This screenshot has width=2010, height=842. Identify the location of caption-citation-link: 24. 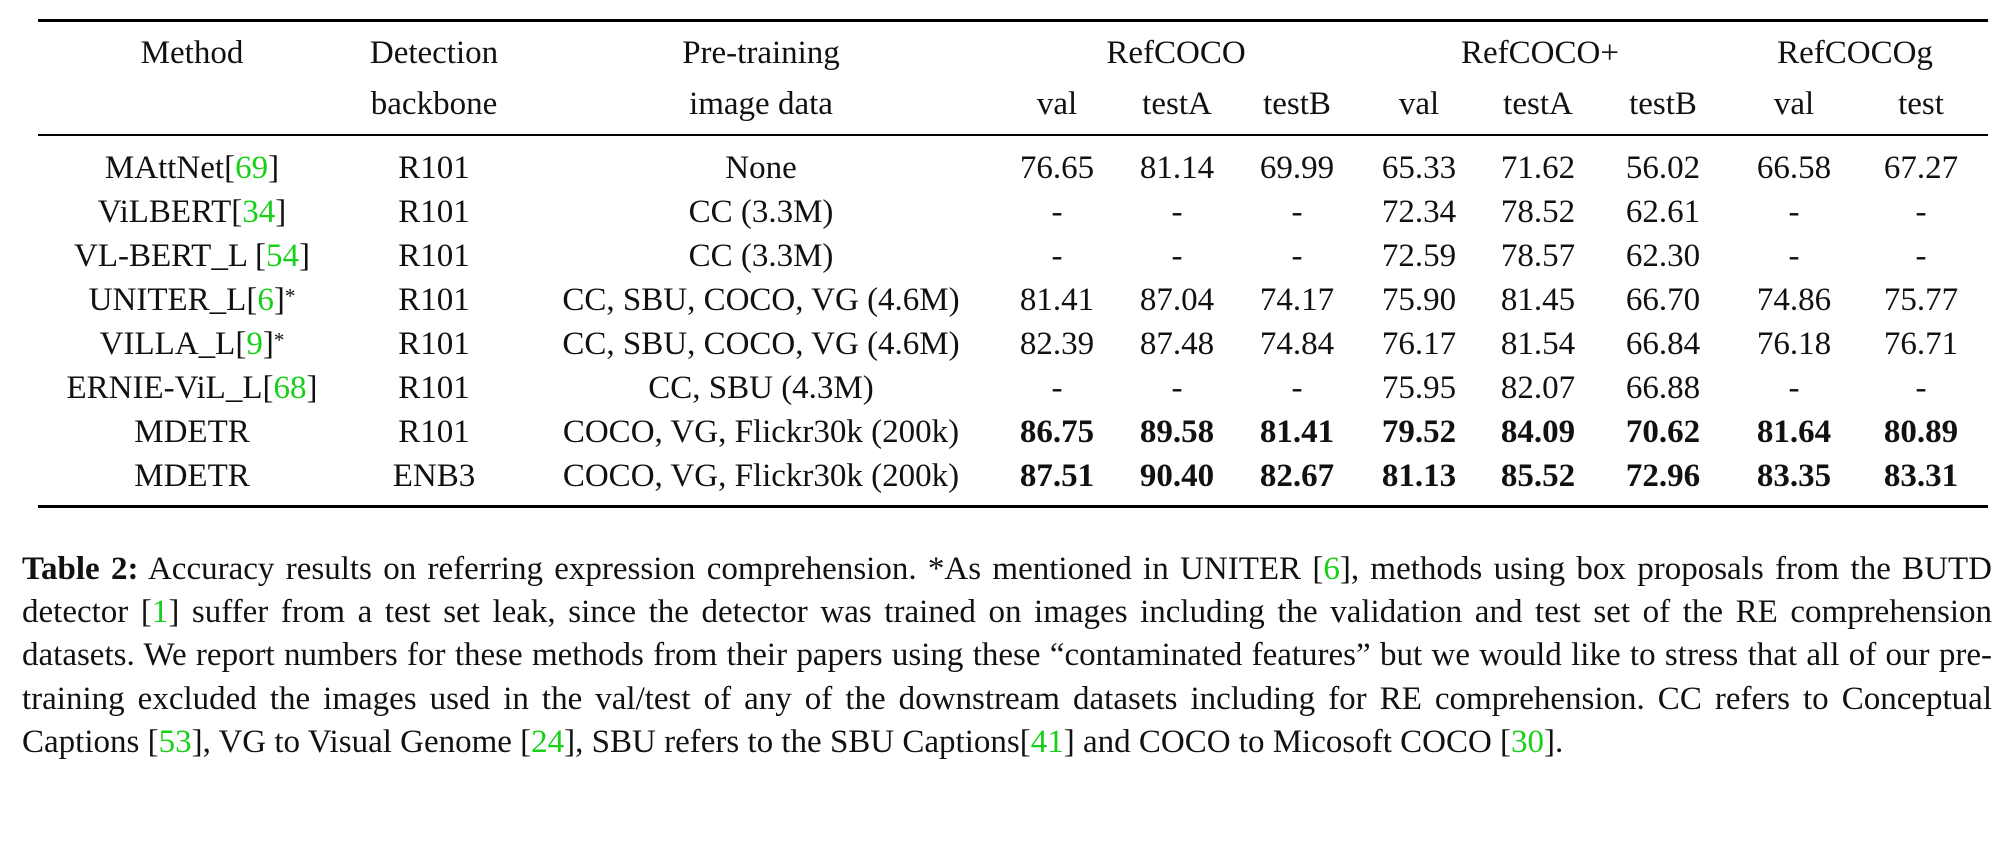
(548, 741).